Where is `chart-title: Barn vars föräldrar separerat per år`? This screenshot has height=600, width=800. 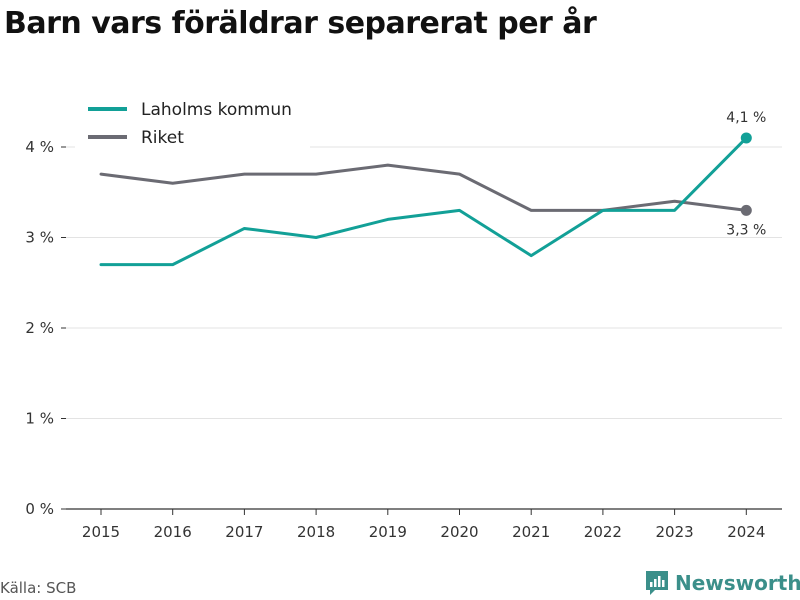
chart-title: Barn vars föräldrar separerat per år is located at coordinates (300, 23).